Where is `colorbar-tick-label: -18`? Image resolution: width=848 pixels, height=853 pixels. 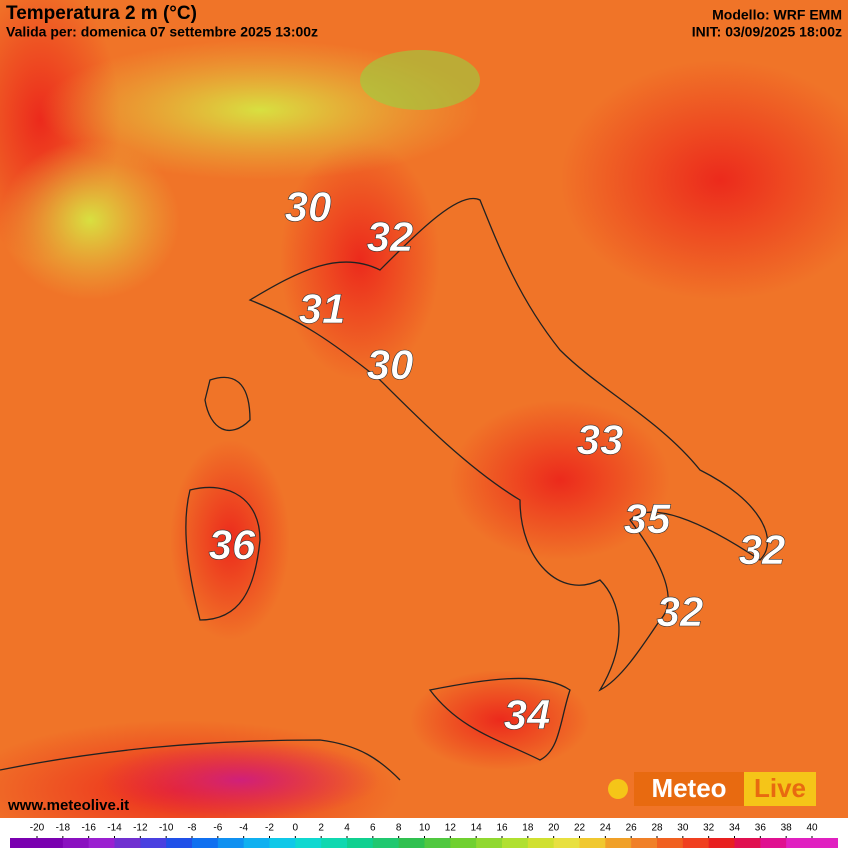 colorbar-tick-label: -18 is located at coordinates (63, 828).